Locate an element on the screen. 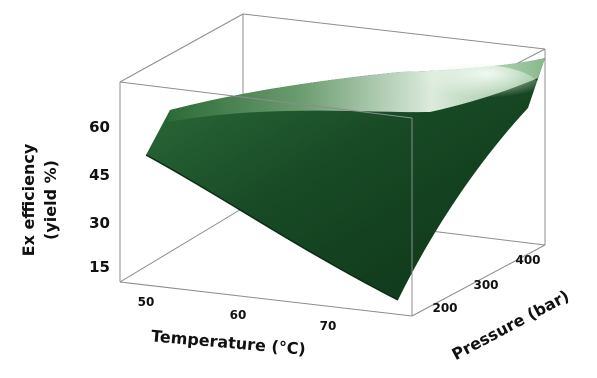 Image resolution: width=597 pixels, height=378 pixels. z-tick-label: 200 is located at coordinates (444, 308).